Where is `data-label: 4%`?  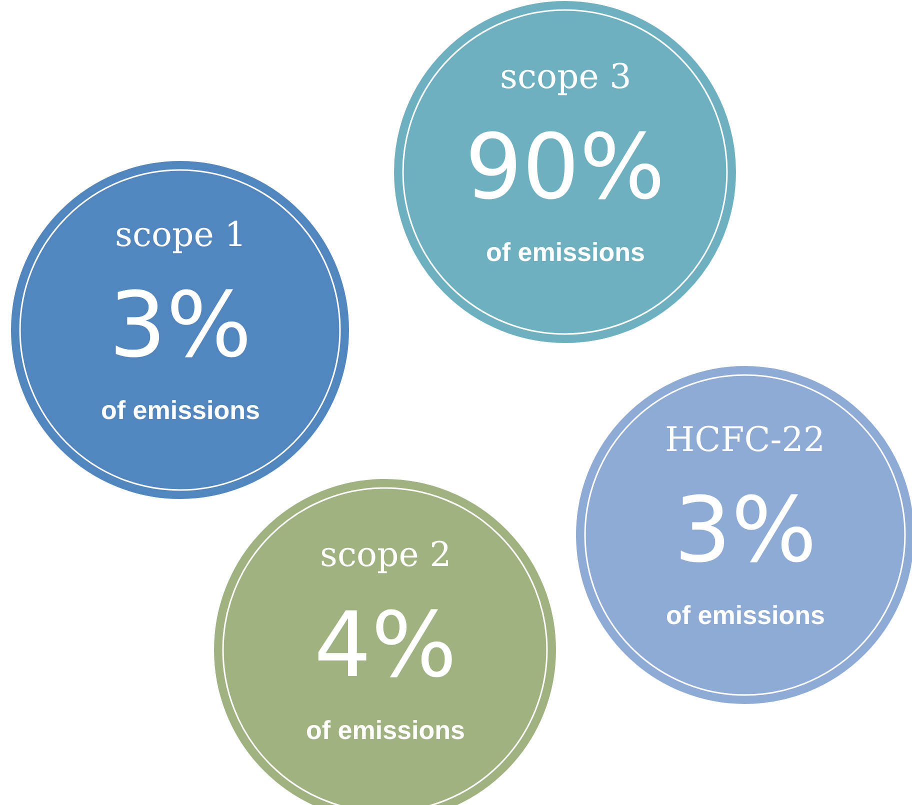
data-label: 4% is located at coordinates (385, 645).